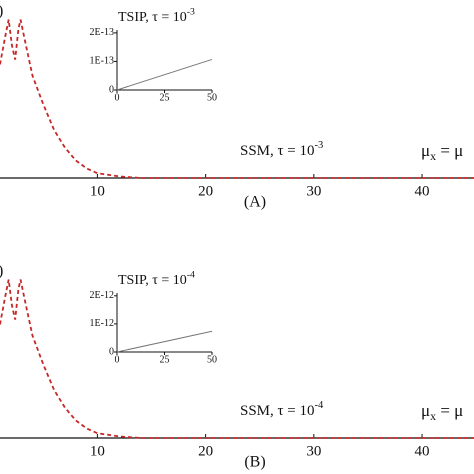 The height and width of the screenshot is (474, 474). Describe the element at coordinates (319, 145) in the screenshot. I see `annotation-part: -3` at that location.